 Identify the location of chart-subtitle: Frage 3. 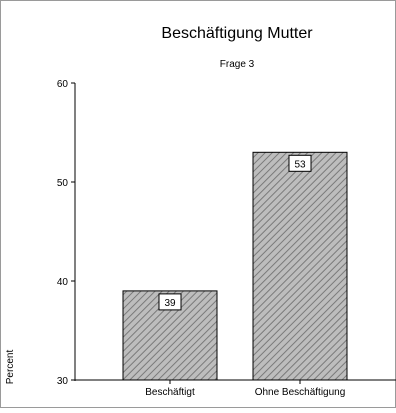
(237, 64).